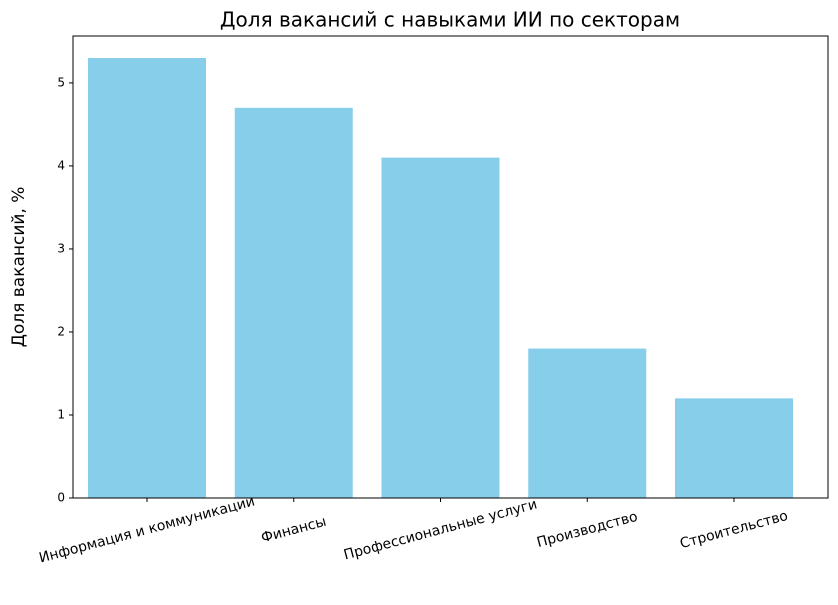 The width and height of the screenshot is (838, 605). Describe the element at coordinates (61, 414) in the screenshot. I see `y-tick-label: 1` at that location.